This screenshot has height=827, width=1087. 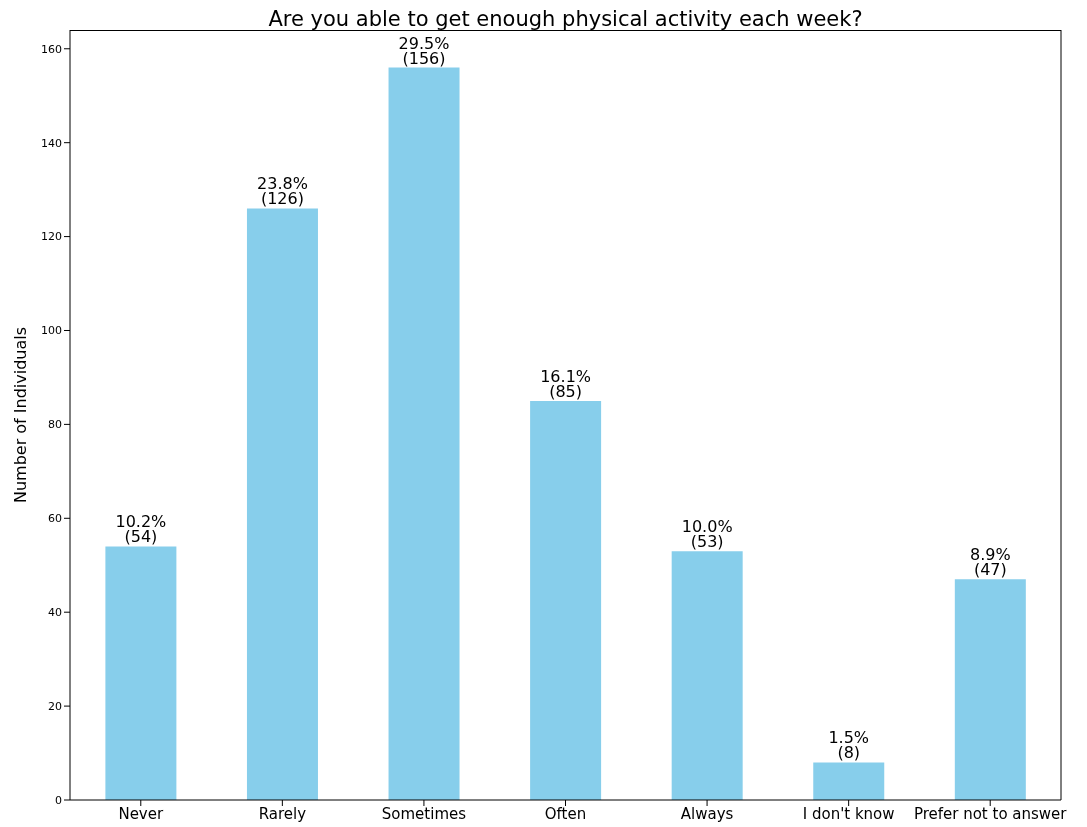 I want to click on data-label: 16.1% (85), so click(x=566, y=383).